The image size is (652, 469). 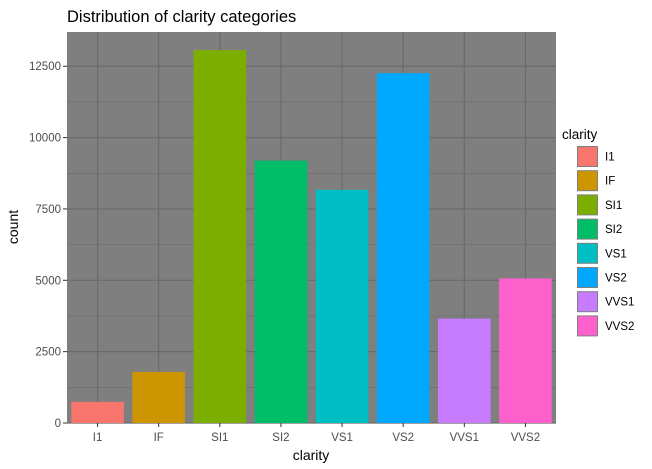 What do you see at coordinates (619, 303) in the screenshot?
I see `legend-label: VVS1` at bounding box center [619, 303].